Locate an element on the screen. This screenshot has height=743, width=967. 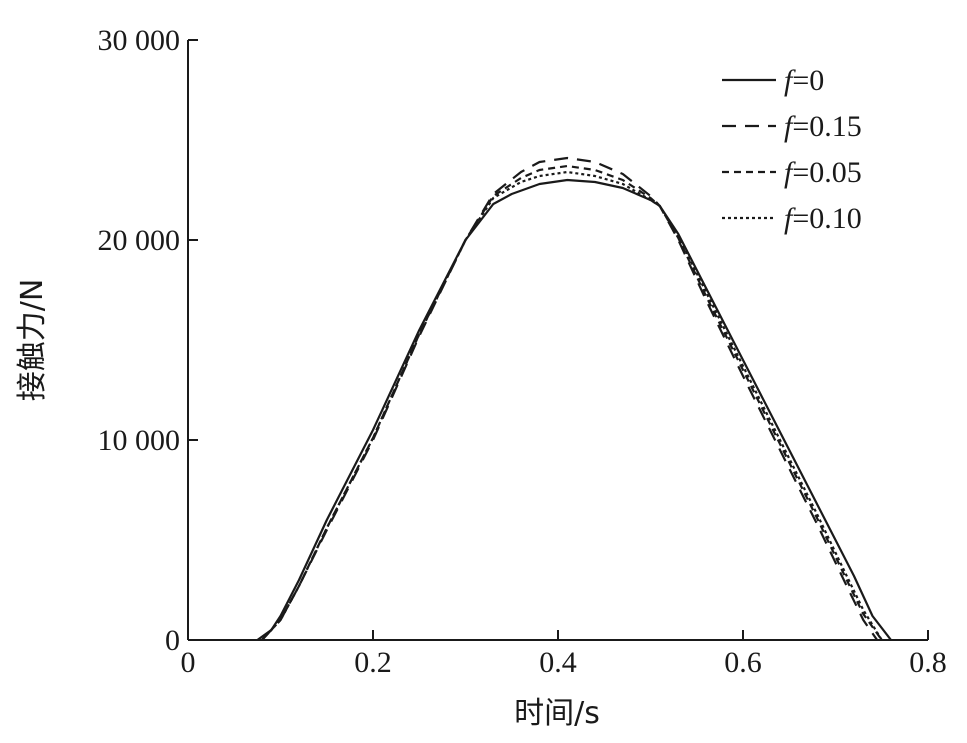
legend-label-1: f=0 is located at coordinates (804, 80).